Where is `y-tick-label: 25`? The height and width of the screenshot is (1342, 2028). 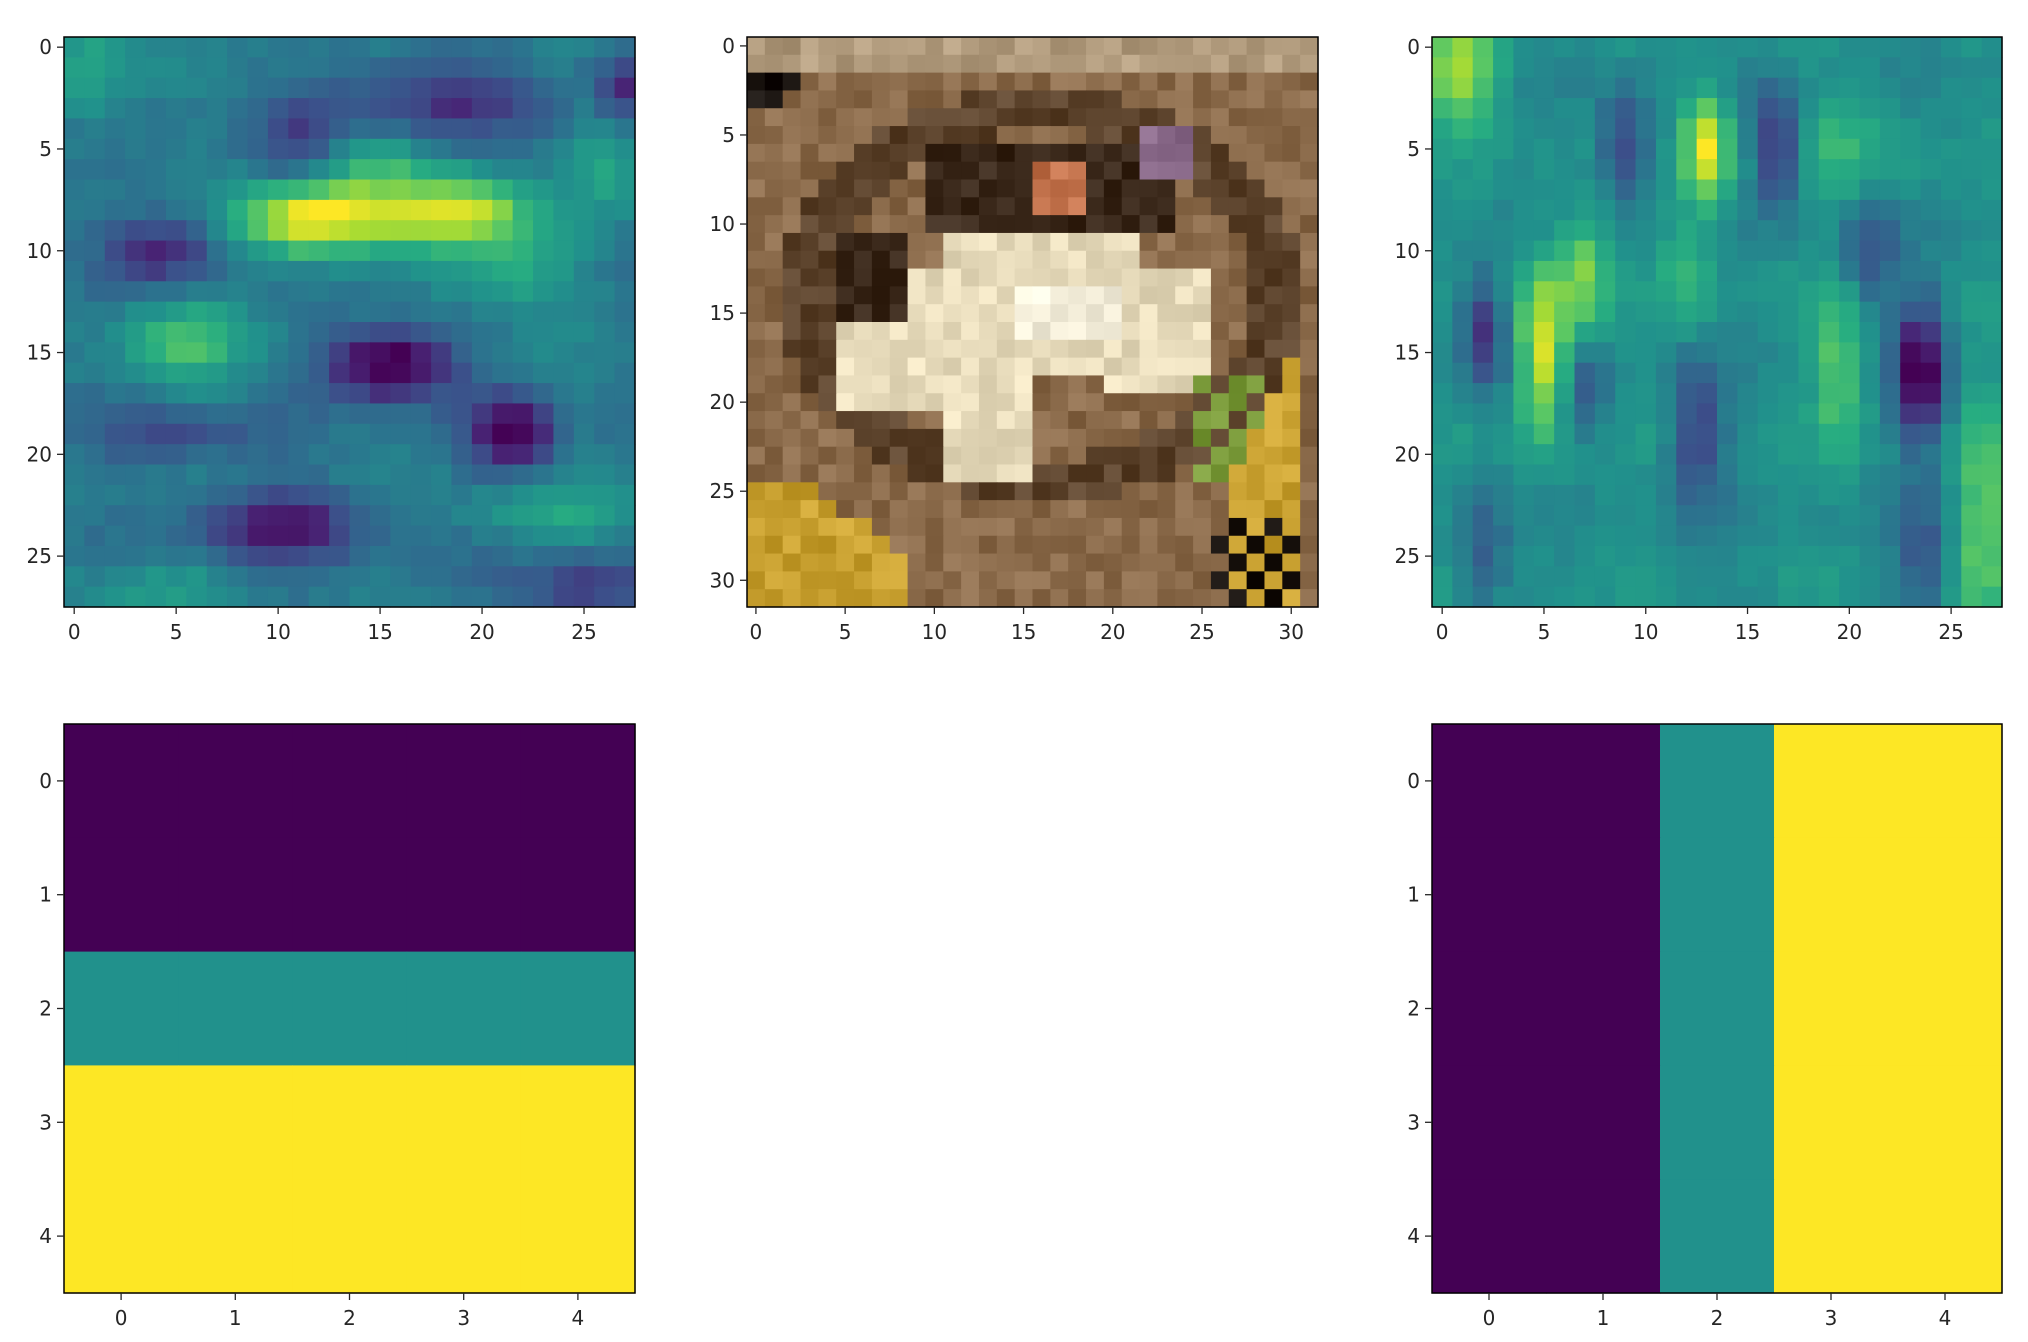 y-tick-label: 25 is located at coordinates (39, 556).